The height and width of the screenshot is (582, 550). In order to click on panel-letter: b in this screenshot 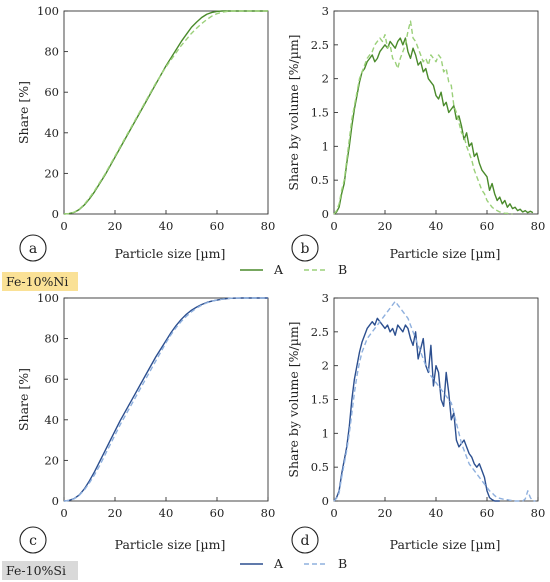, I will do `click(305, 249)`.